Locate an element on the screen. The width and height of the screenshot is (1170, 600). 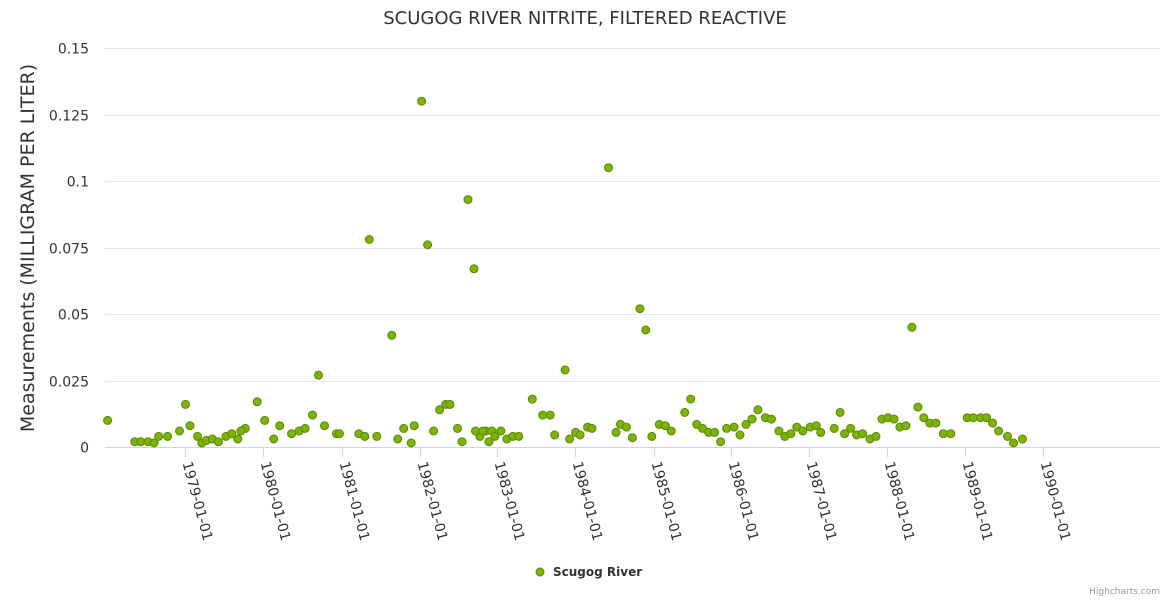
legend: Scugog River is located at coordinates (588, 572).